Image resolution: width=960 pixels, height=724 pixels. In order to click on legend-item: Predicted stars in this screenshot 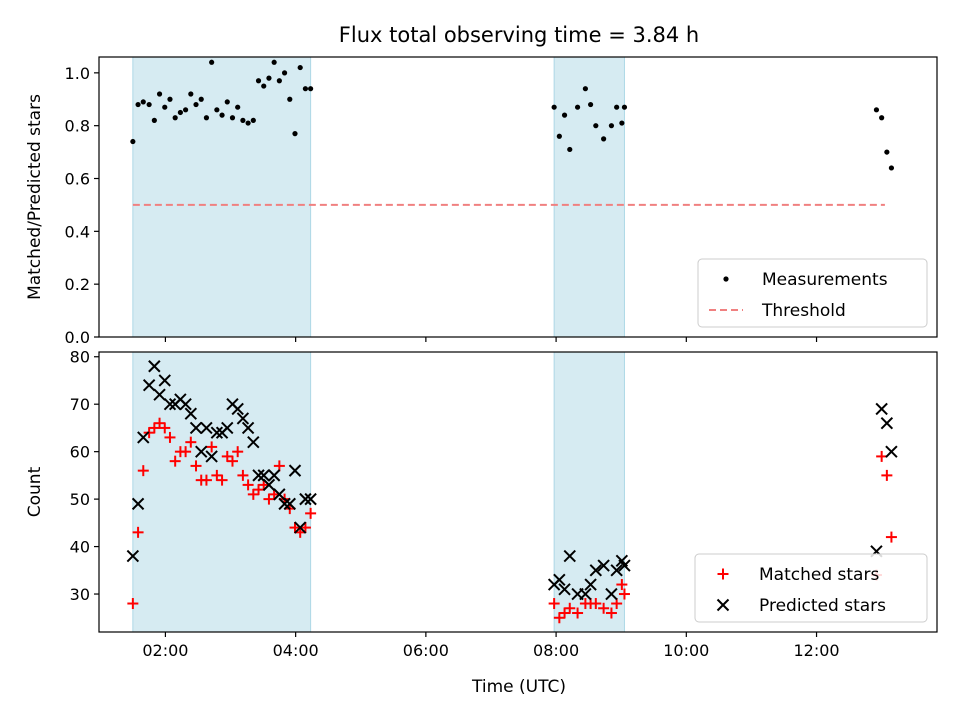, I will do `click(801, 606)`.